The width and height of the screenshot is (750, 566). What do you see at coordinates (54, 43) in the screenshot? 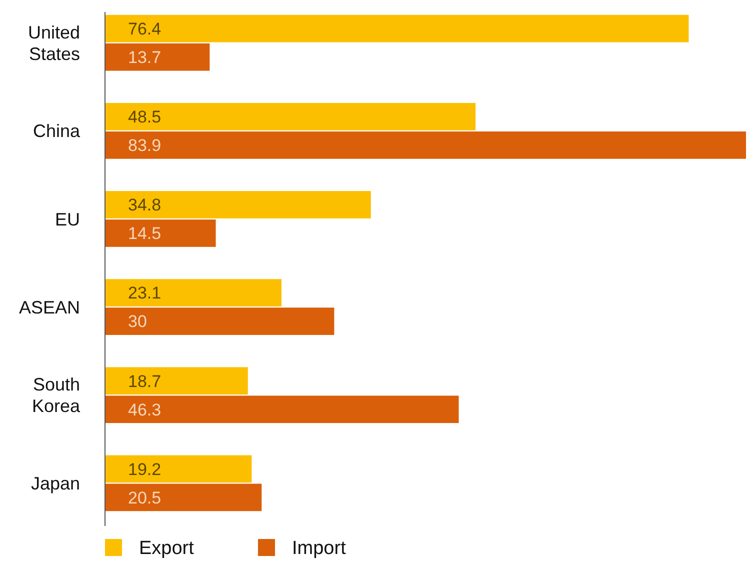
I see `y-tick-label: United States` at bounding box center [54, 43].